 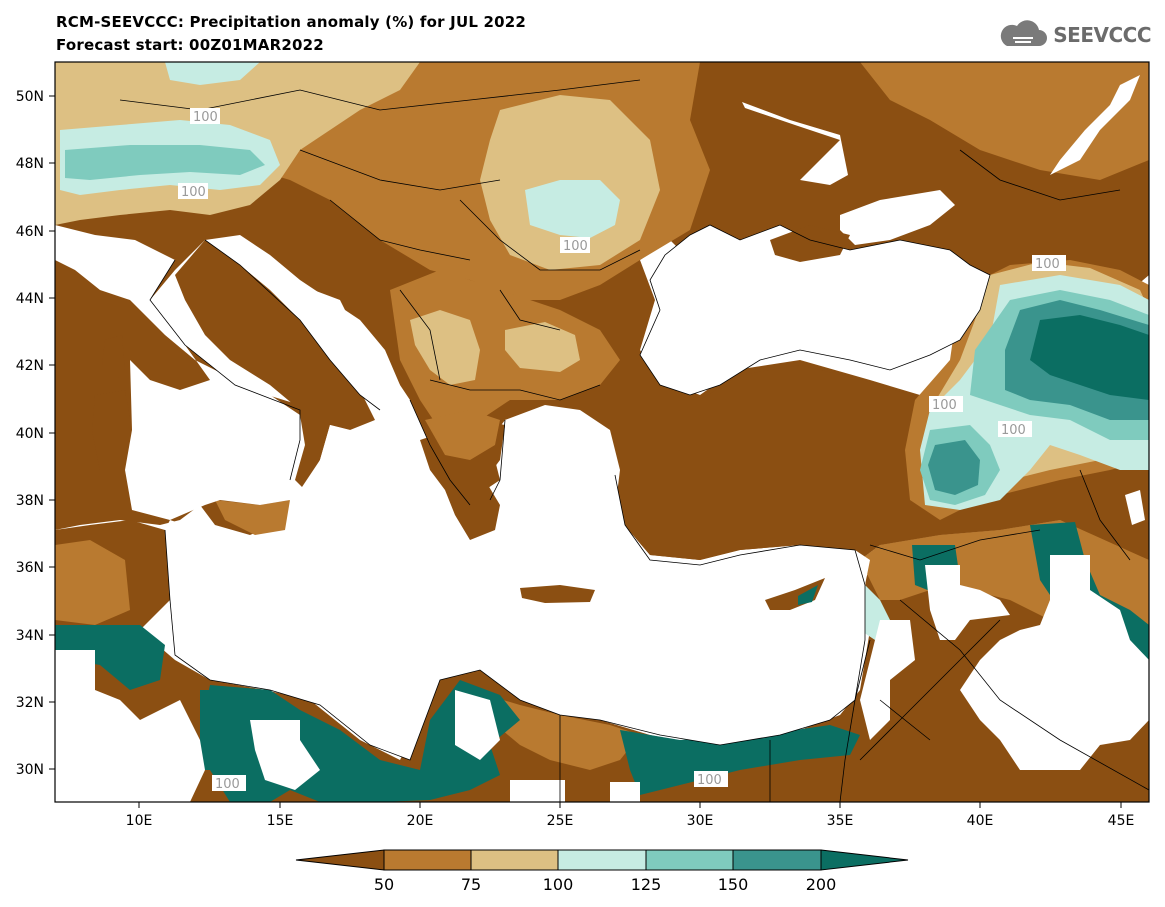 I want to click on nodata-east-spot, so click(x=1135, y=507).